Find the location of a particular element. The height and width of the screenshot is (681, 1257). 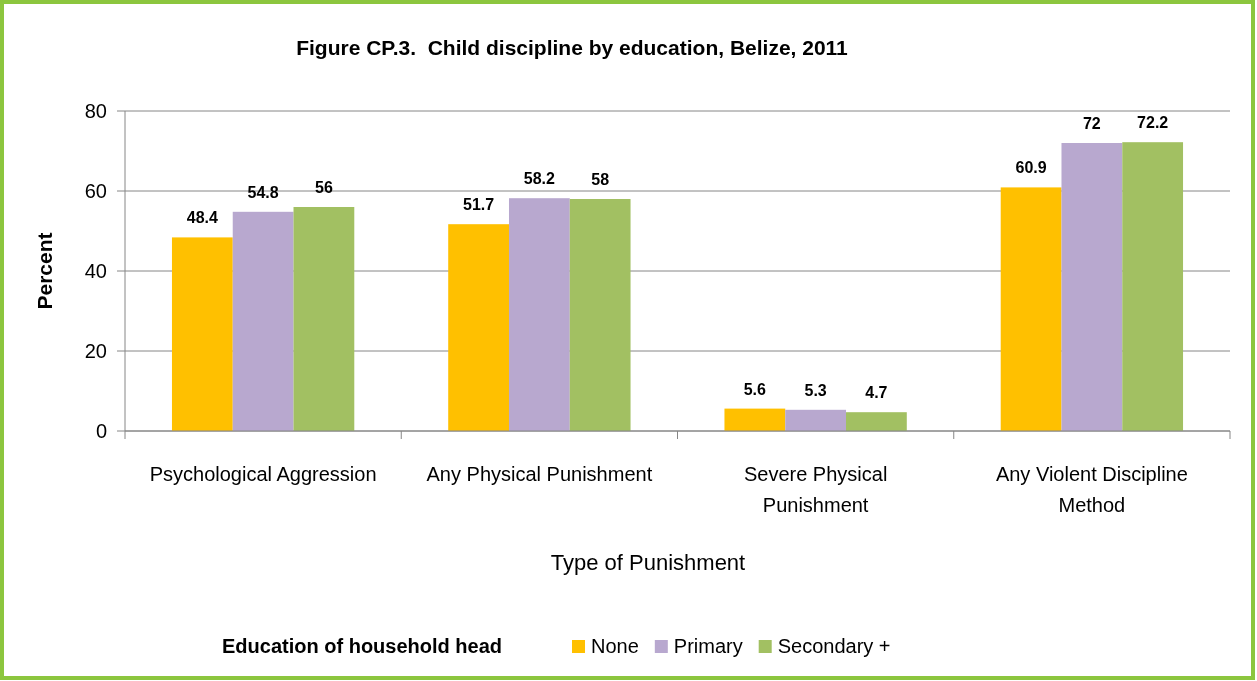

y-tick-label: 20 is located at coordinates (95, 351).